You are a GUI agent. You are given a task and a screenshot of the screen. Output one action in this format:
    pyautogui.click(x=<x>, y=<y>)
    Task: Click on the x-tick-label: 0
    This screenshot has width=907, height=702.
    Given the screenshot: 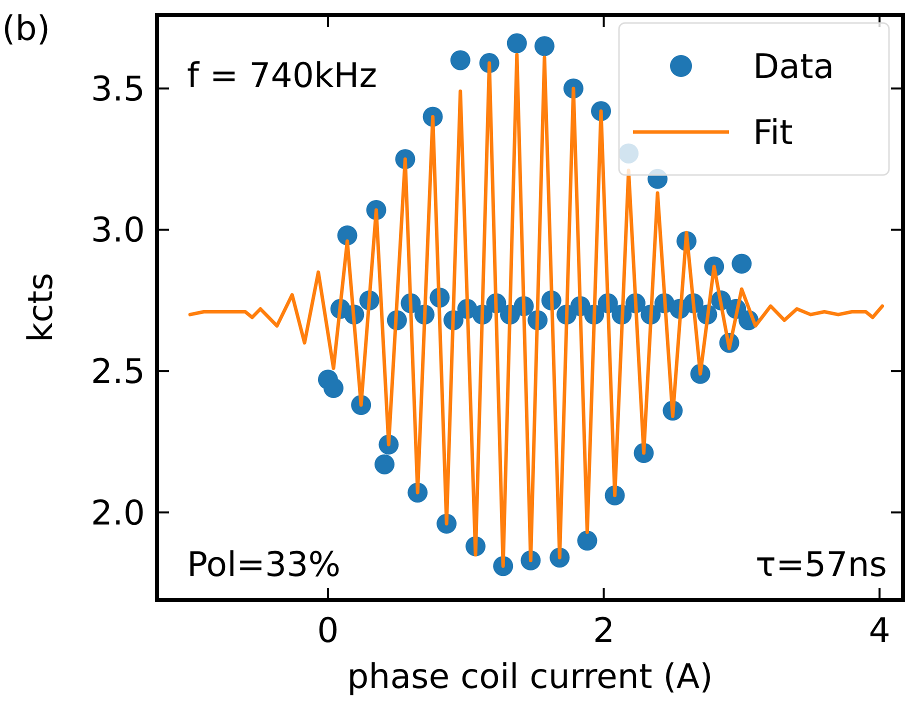 What is the action you would take?
    pyautogui.click(x=328, y=631)
    